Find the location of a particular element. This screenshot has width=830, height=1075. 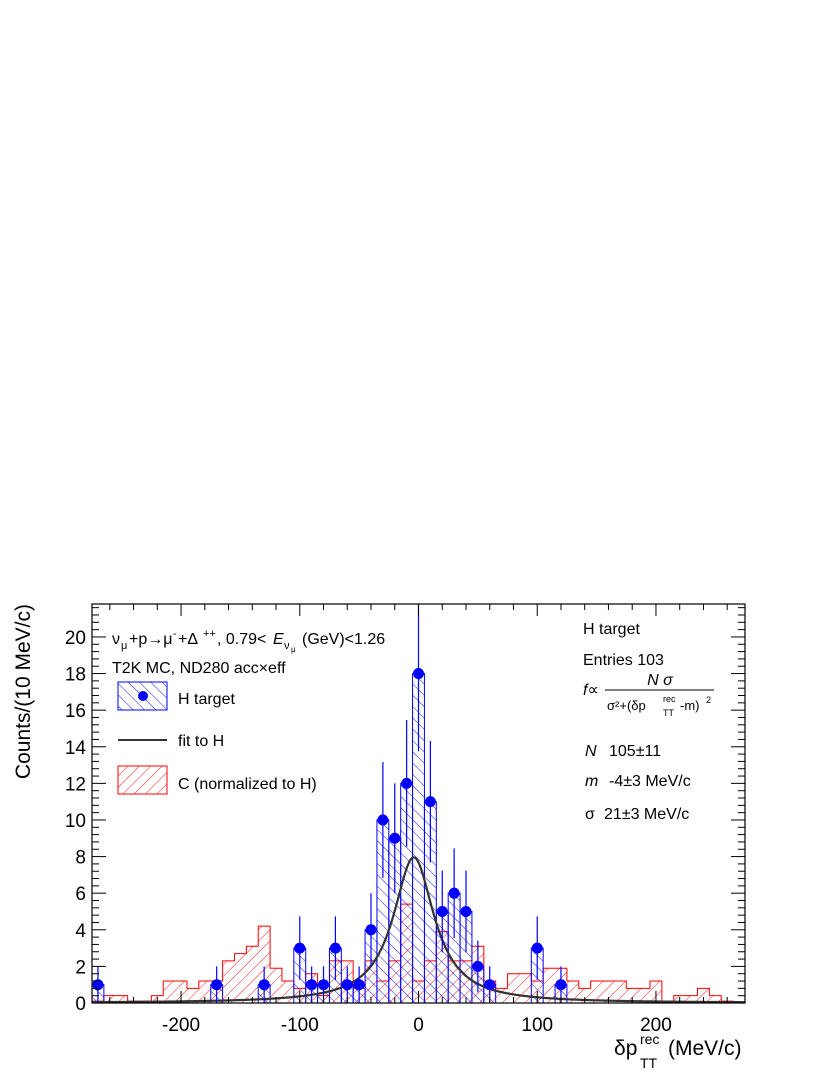

x-axis-title: δp rec TT (MeV/c) is located at coordinates (678, 1051).